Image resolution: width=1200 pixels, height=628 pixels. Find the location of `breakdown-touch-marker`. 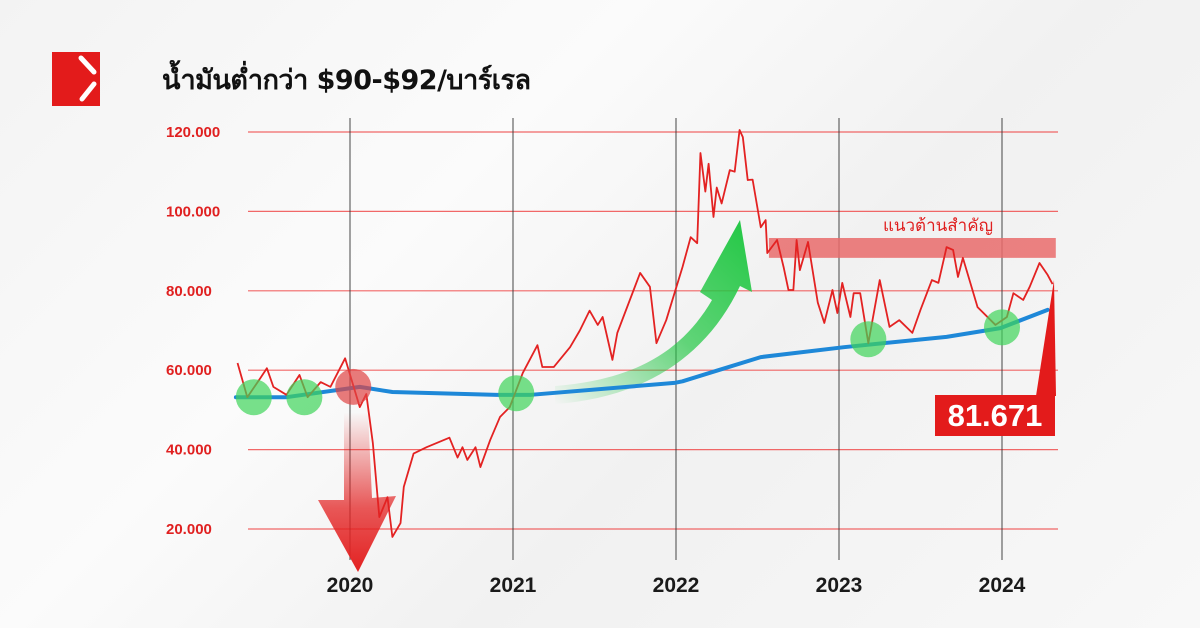

breakdown-touch-marker is located at coordinates (353, 386).